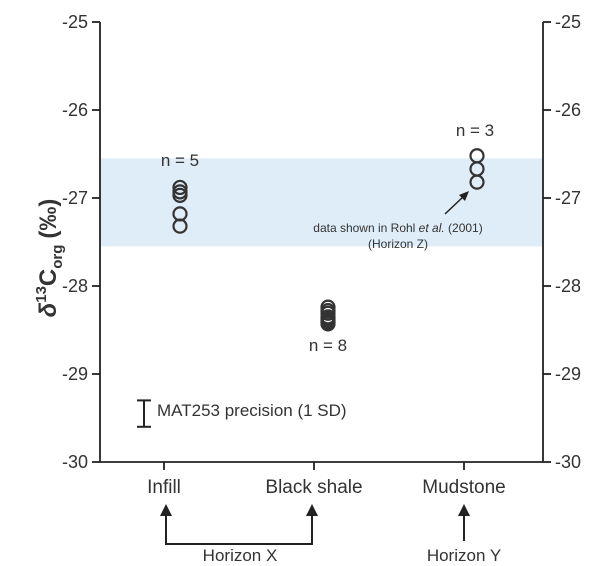 Image resolution: width=597 pixels, height=566 pixels. I want to click on right-y-ticks: -25 -26 -27 -28 -29 -30, so click(562, 242).